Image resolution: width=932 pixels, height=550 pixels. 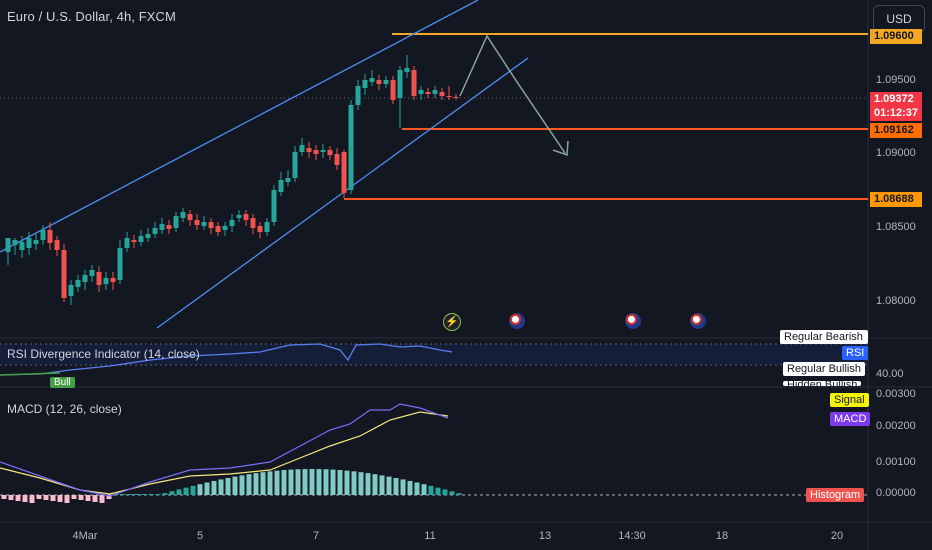 What do you see at coordinates (62, 382) in the screenshot?
I see `bull-marker: Bull` at bounding box center [62, 382].